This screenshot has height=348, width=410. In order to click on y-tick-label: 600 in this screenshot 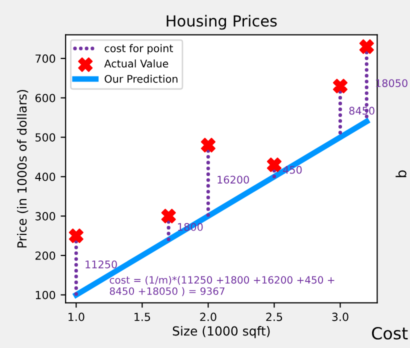, I will do `click(45, 98)`.